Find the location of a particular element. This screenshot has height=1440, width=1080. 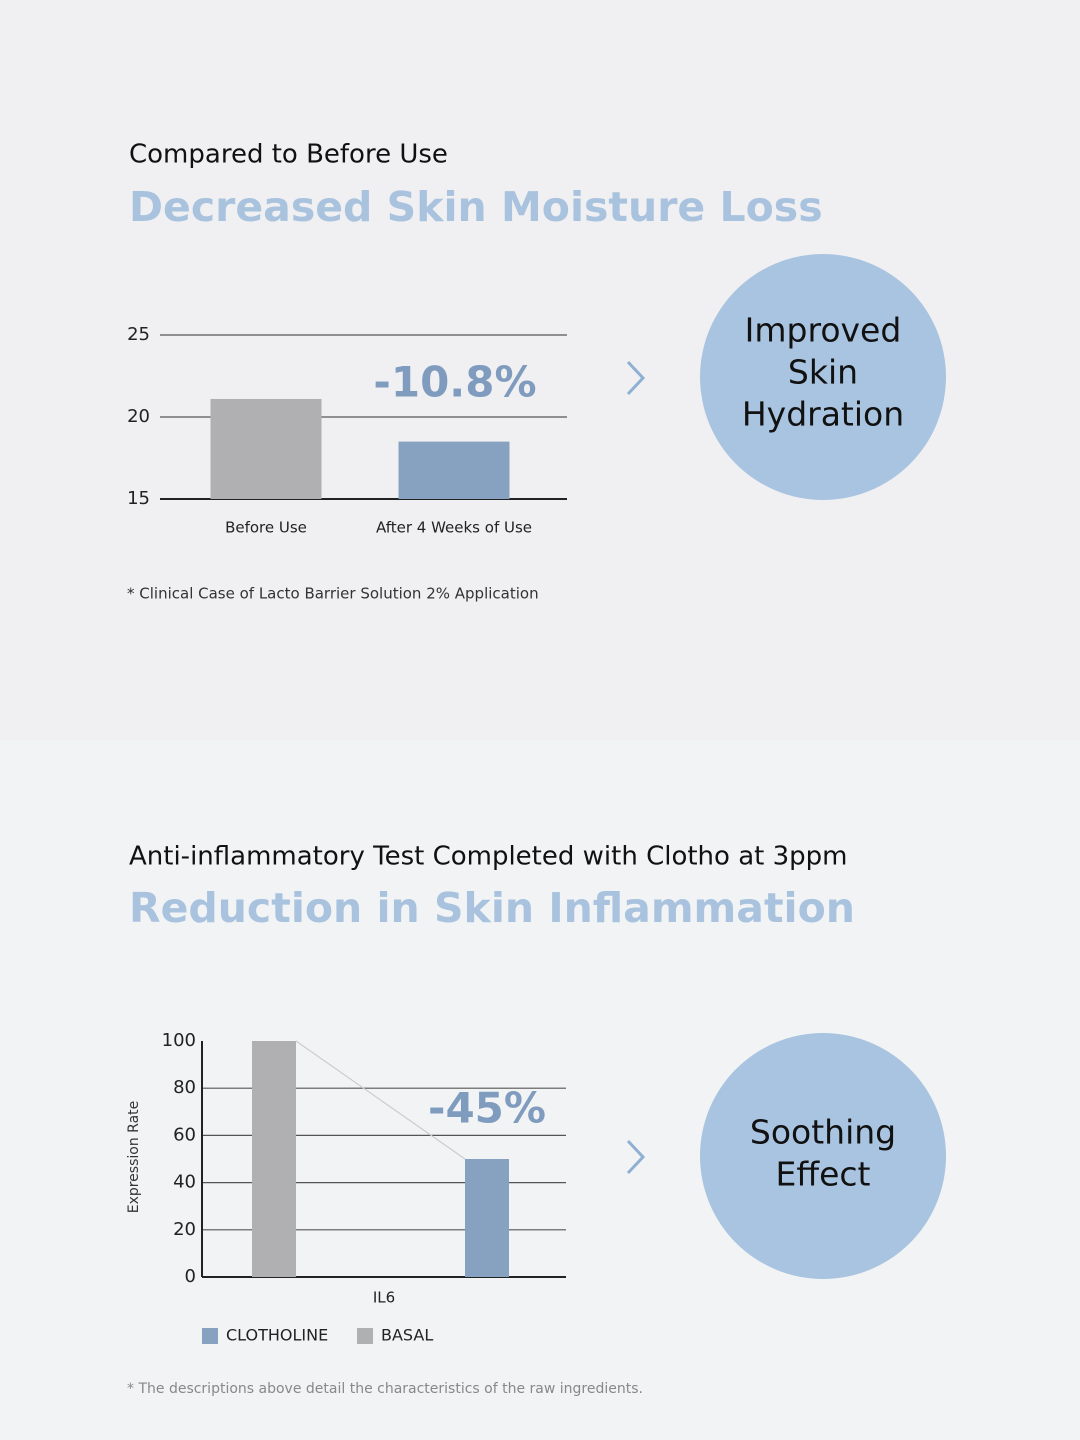

callout-text: Soothing is located at coordinates (823, 1132).